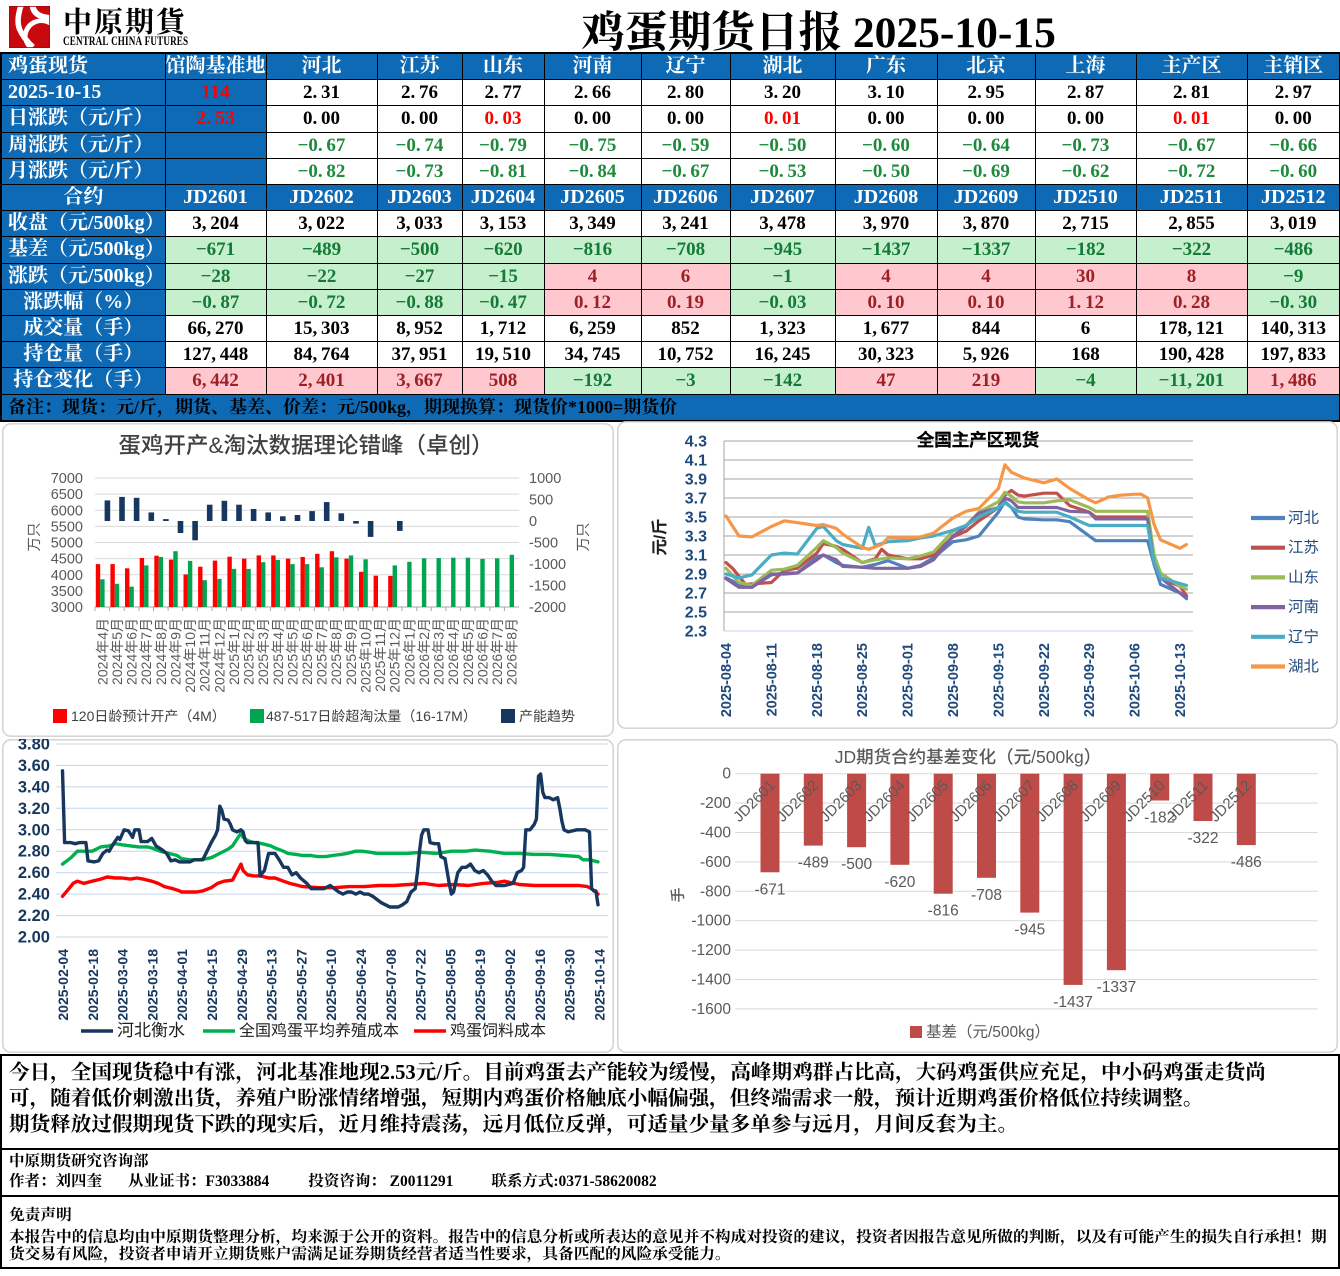 The image size is (1340, 1276). What do you see at coordinates (67, 495) in the screenshot?
I see `svg-text: 6500` at bounding box center [67, 495].